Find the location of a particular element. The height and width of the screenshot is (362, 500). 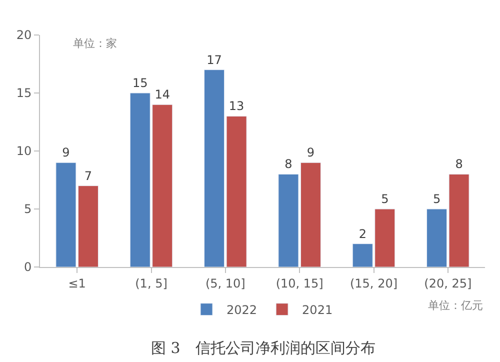

data-label: 7 is located at coordinates (88, 175).